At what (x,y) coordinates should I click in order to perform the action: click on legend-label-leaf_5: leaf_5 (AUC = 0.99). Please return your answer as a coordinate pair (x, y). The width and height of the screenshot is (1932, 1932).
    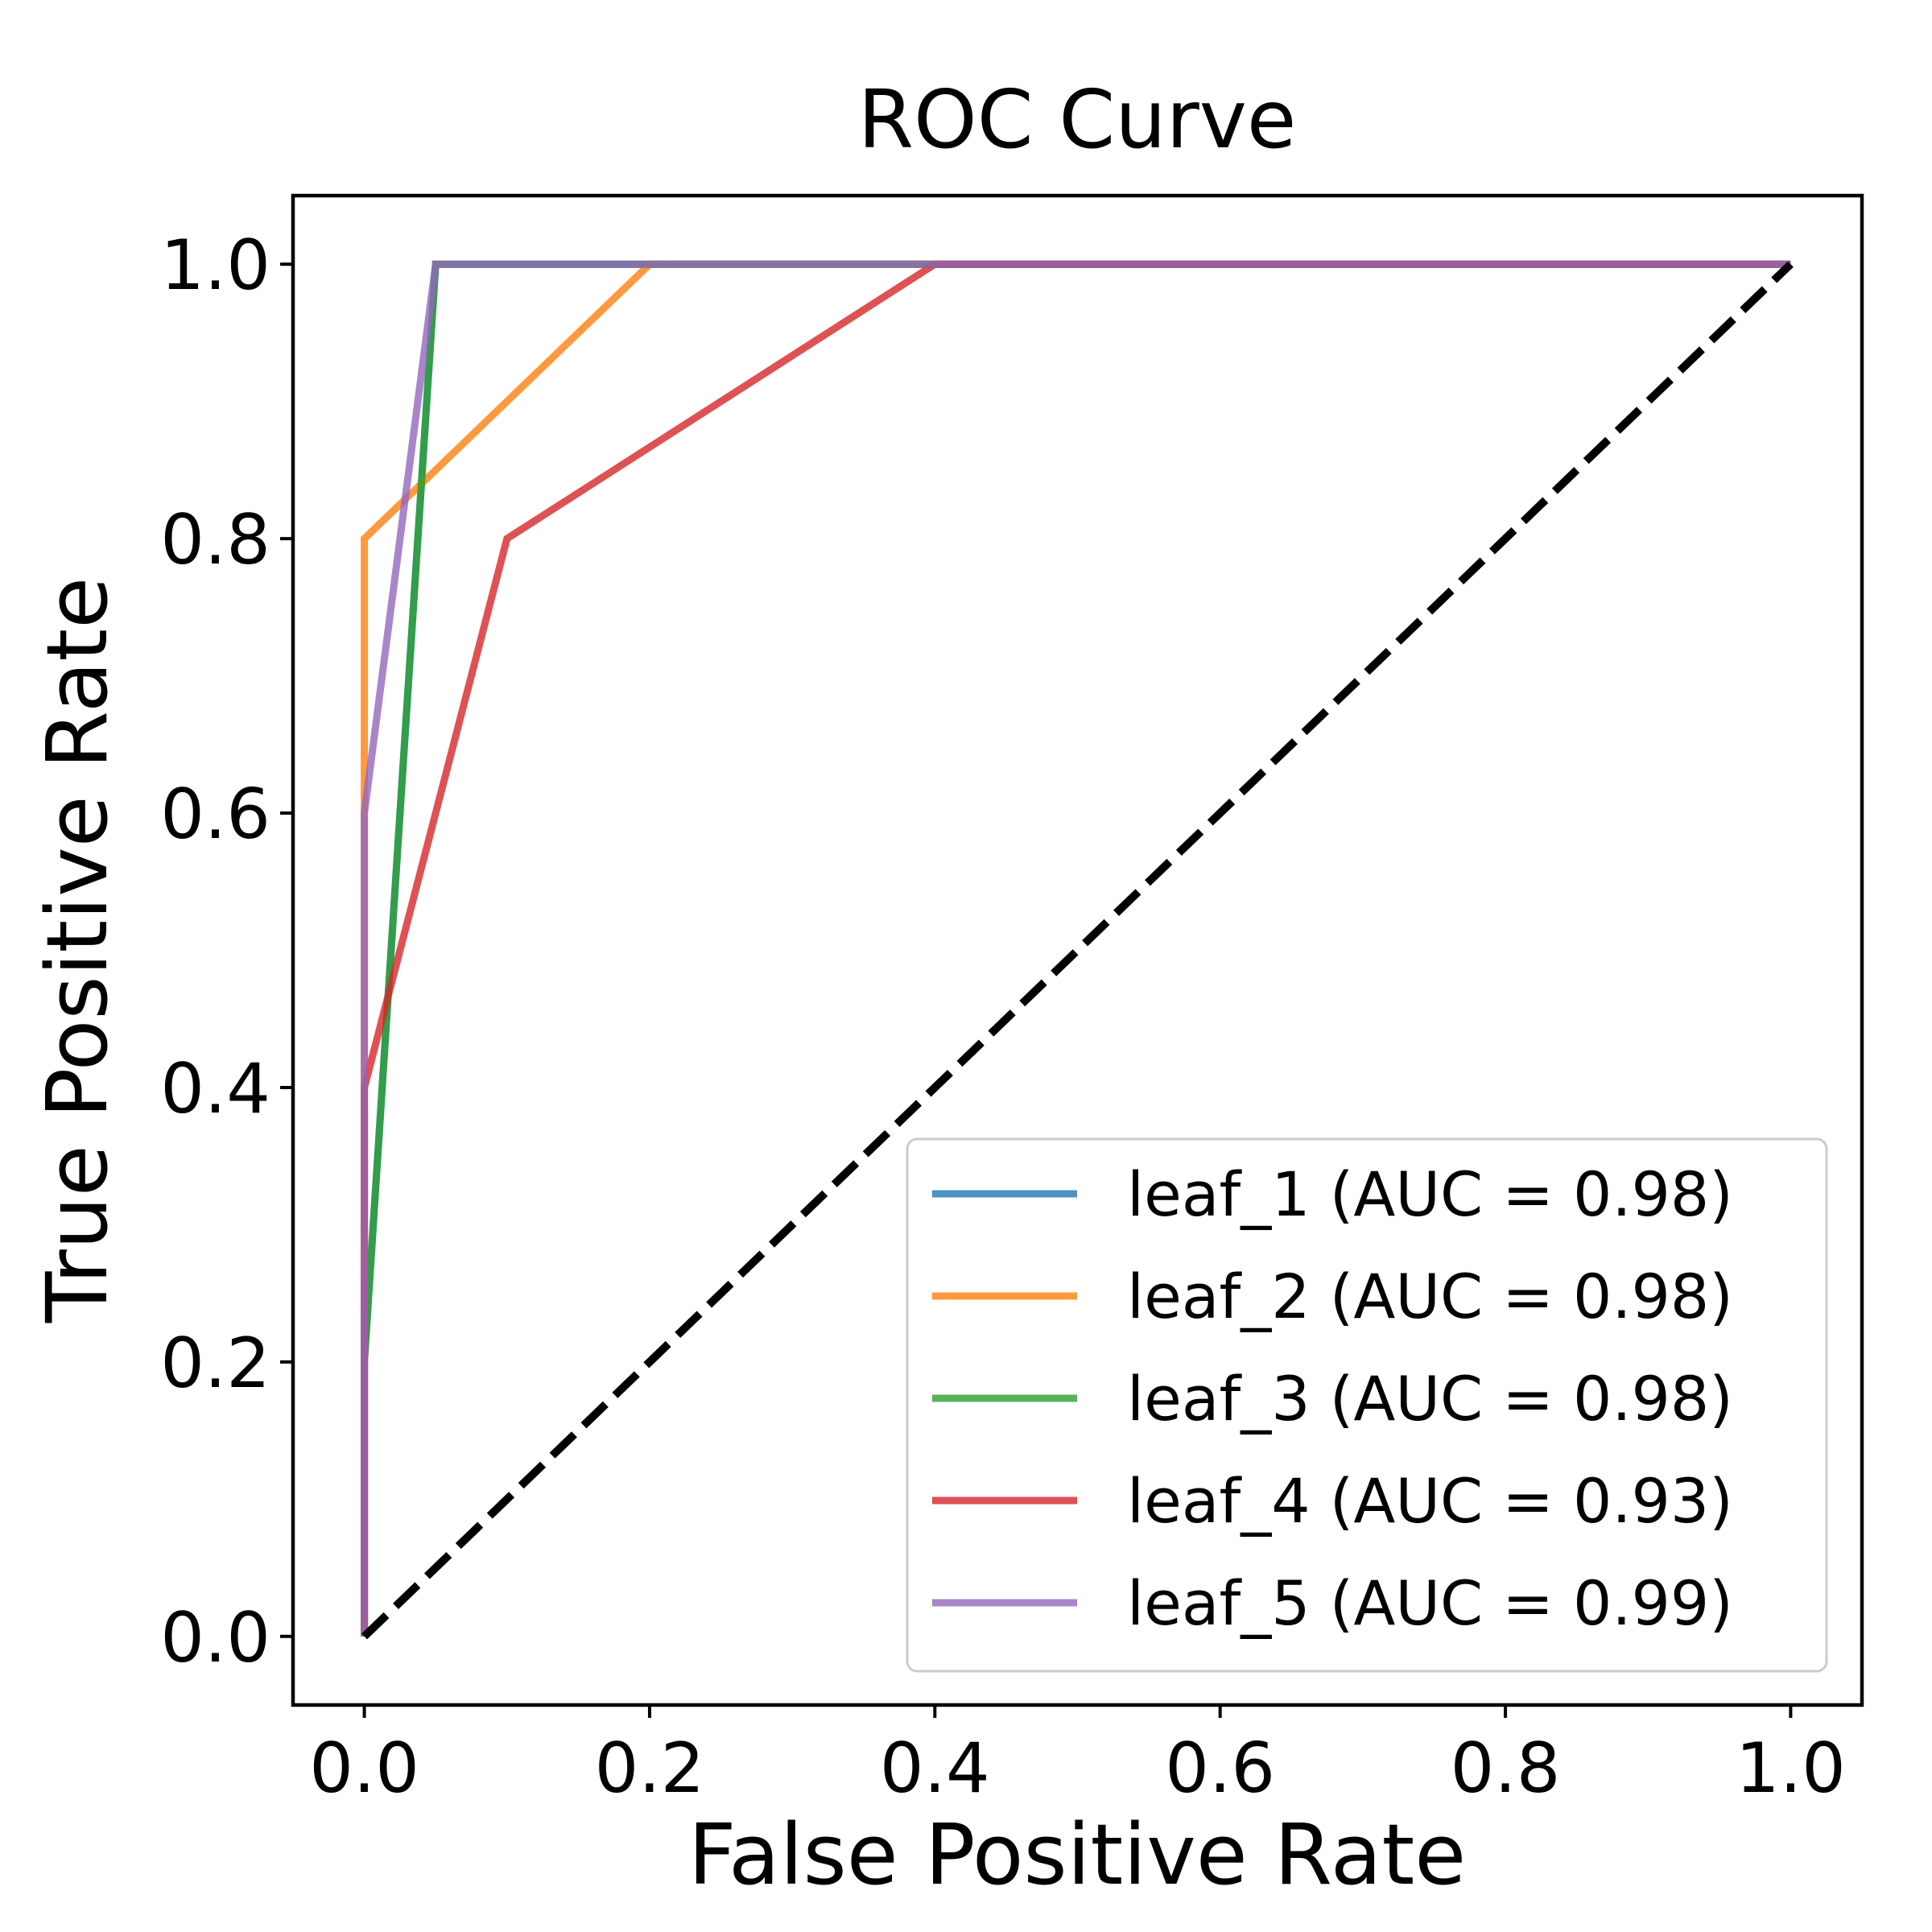
    Looking at the image, I should click on (1430, 1603).